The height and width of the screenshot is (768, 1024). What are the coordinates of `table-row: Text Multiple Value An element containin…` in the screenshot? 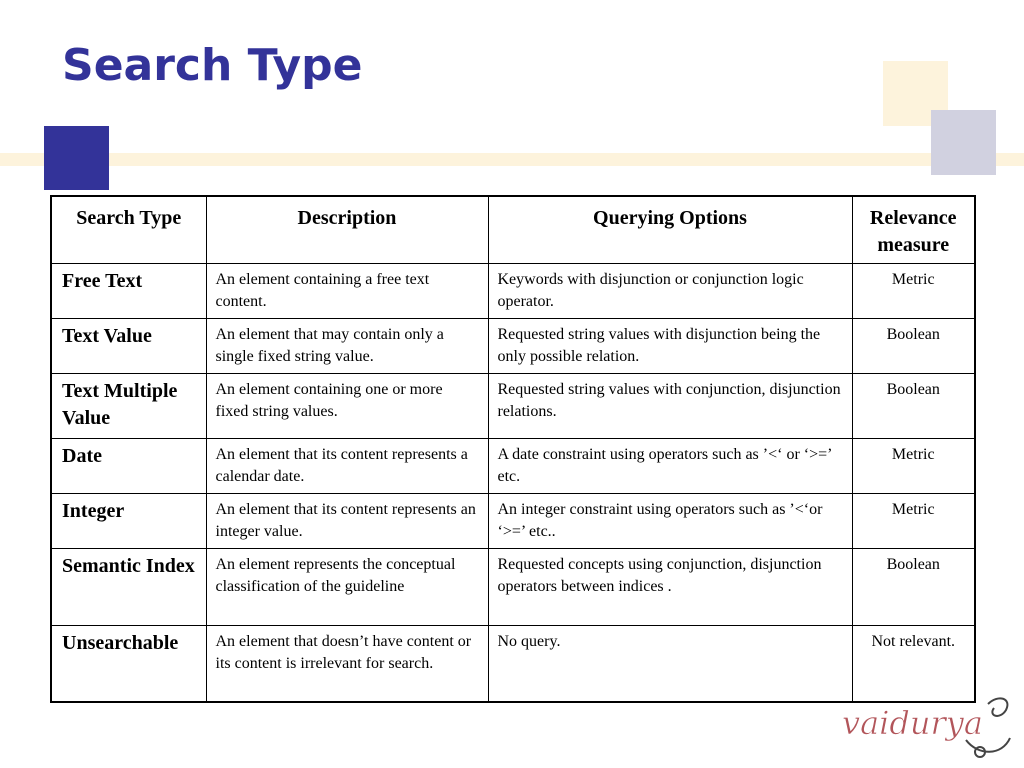 It's located at (513, 406).